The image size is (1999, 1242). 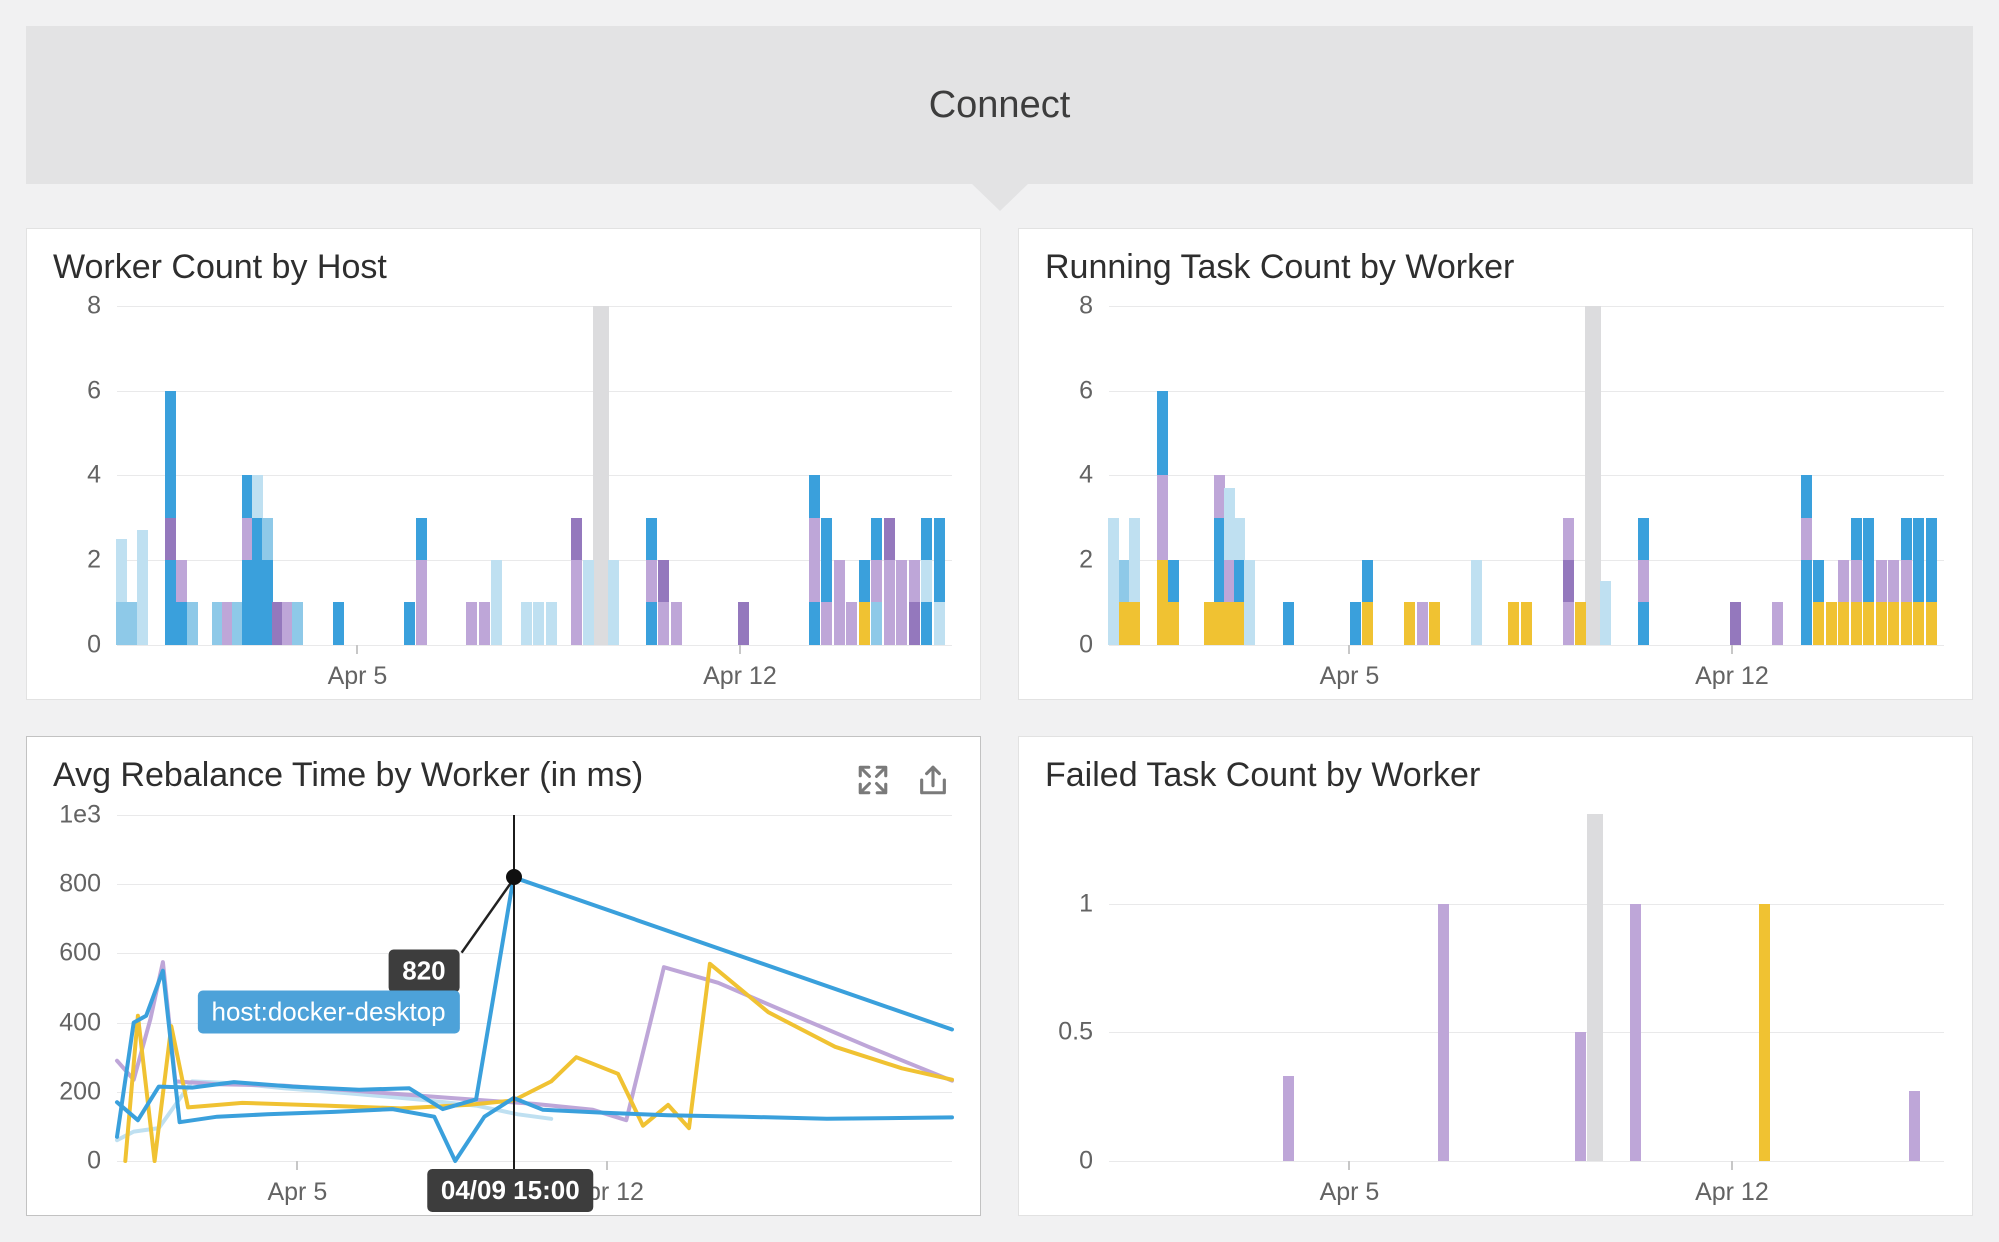 What do you see at coordinates (486, 918) in the screenshot?
I see `tooltip-connector` at bounding box center [486, 918].